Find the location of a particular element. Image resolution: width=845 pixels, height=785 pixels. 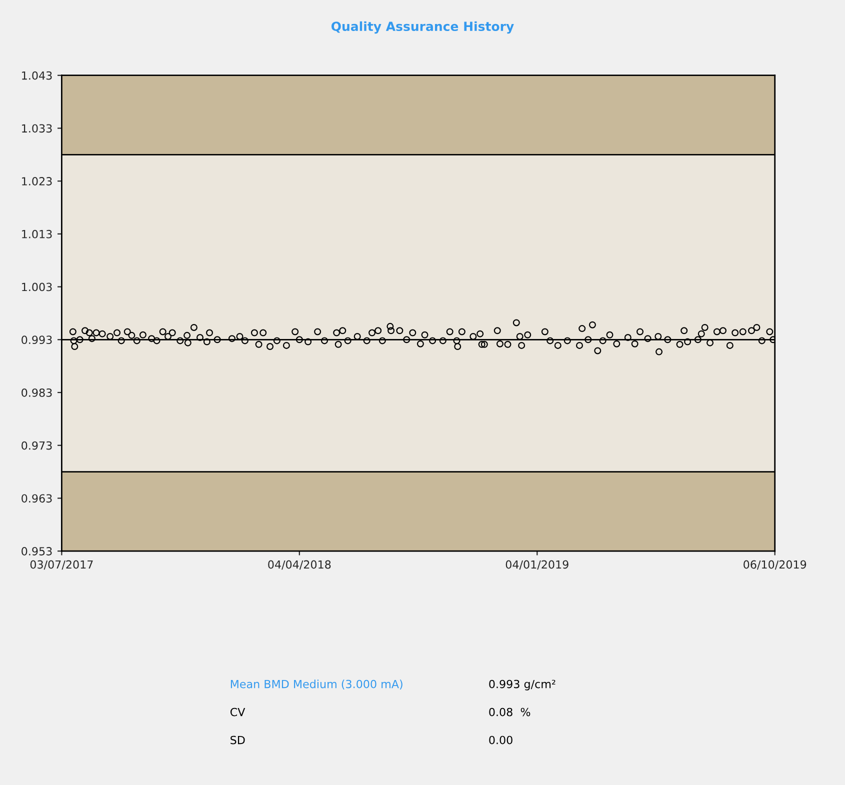

x-tick-label: 03/07/2017 is located at coordinates (61, 565).